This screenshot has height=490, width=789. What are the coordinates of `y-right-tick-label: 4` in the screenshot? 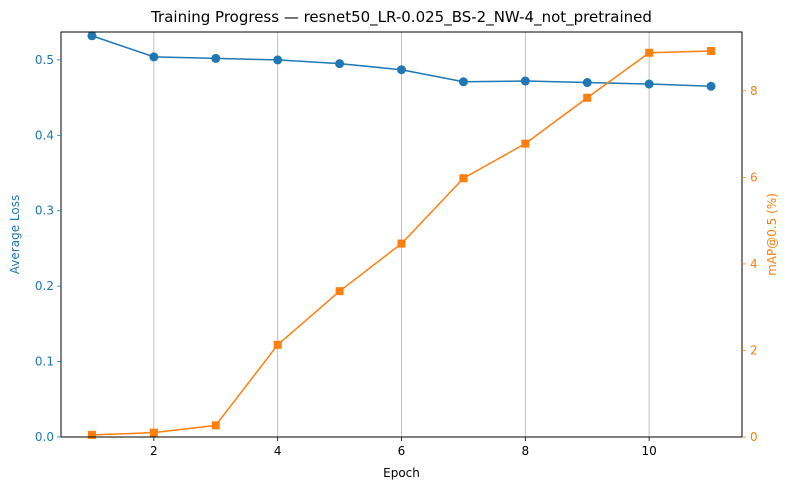 It's located at (754, 264).